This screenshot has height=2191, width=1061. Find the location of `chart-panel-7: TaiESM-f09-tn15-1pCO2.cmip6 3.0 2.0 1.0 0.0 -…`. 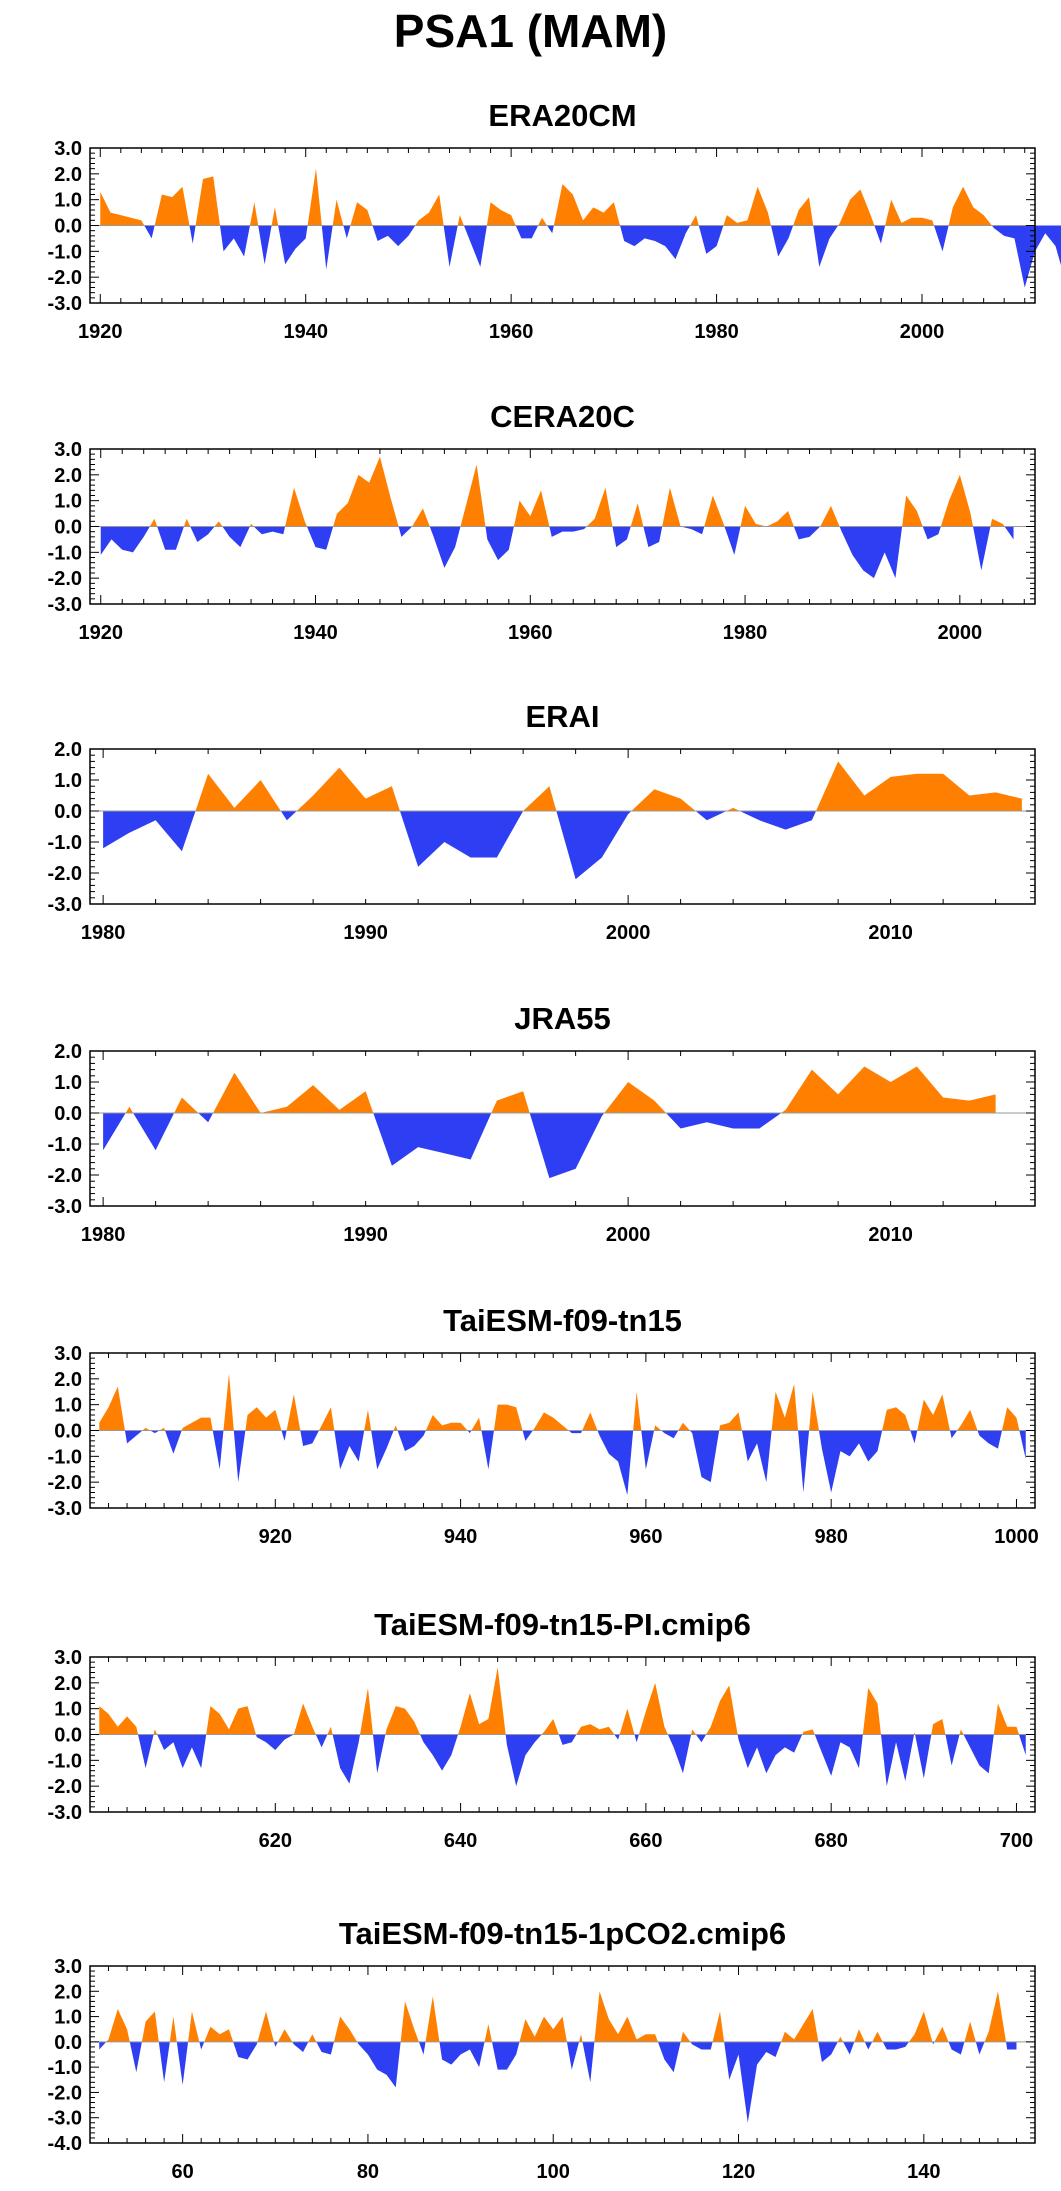

chart-panel-7: TaiESM-f09-tn15-1pCO2.cmip6 3.0 2.0 1.0 0.0 -… is located at coordinates (542, 2049).